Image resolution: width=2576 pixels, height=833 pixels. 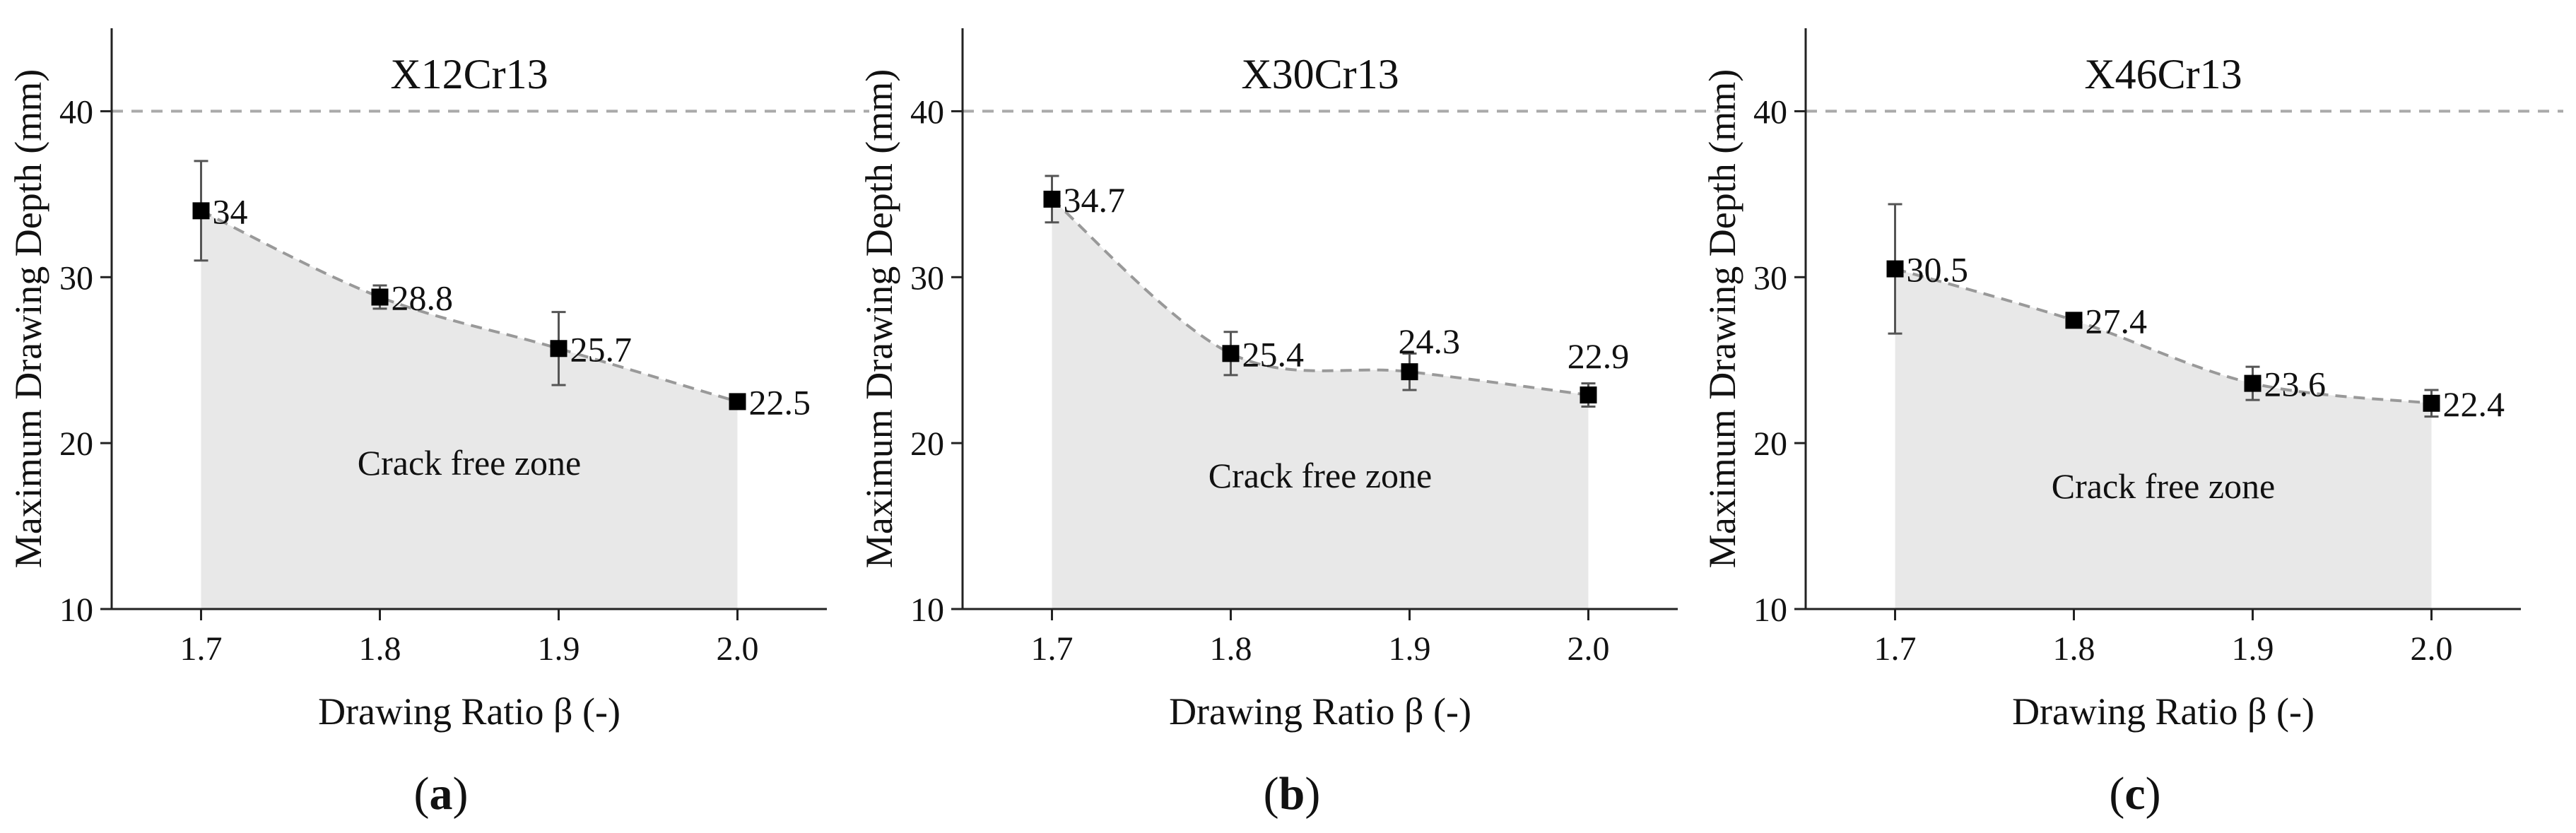 I want to click on panel-tag: (b), so click(x=1292, y=794).